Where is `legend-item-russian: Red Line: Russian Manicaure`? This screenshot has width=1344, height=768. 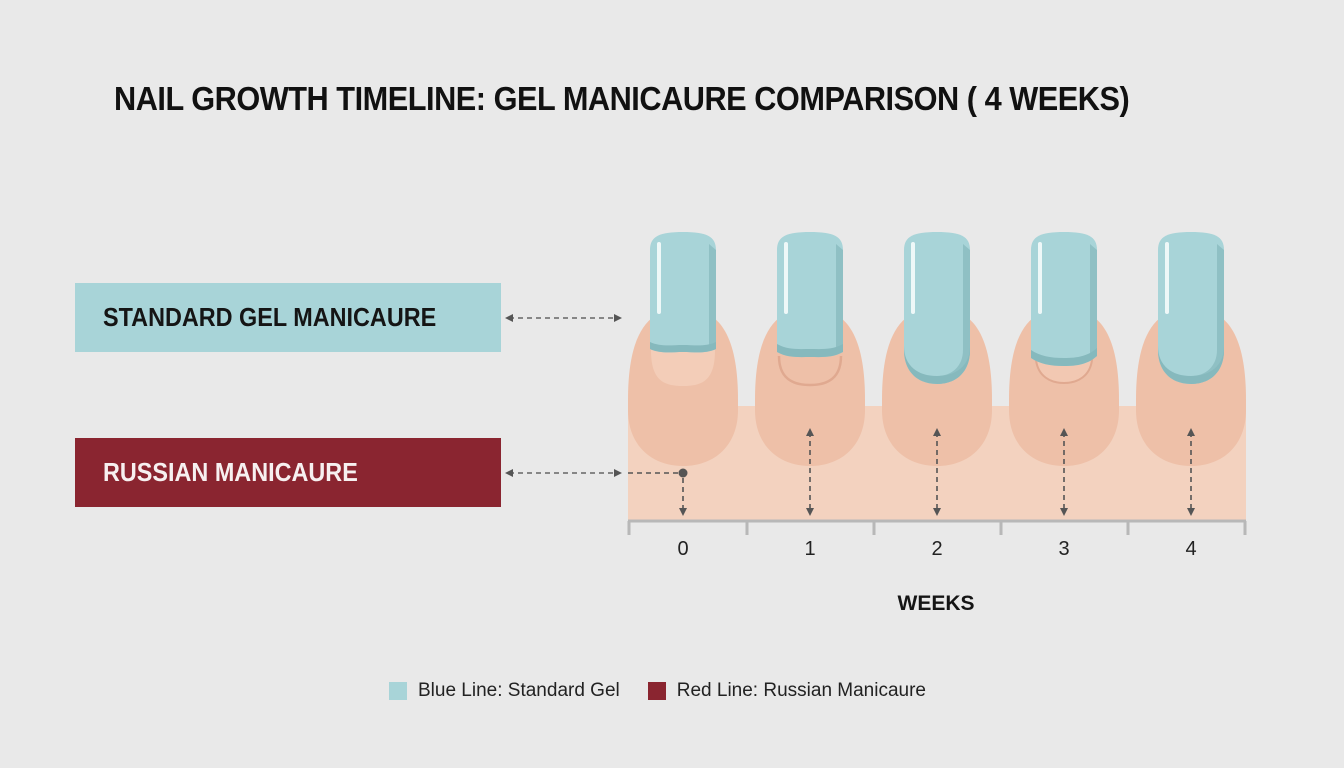
legend-item-russian: Red Line: Russian Manicaure is located at coordinates (786, 691).